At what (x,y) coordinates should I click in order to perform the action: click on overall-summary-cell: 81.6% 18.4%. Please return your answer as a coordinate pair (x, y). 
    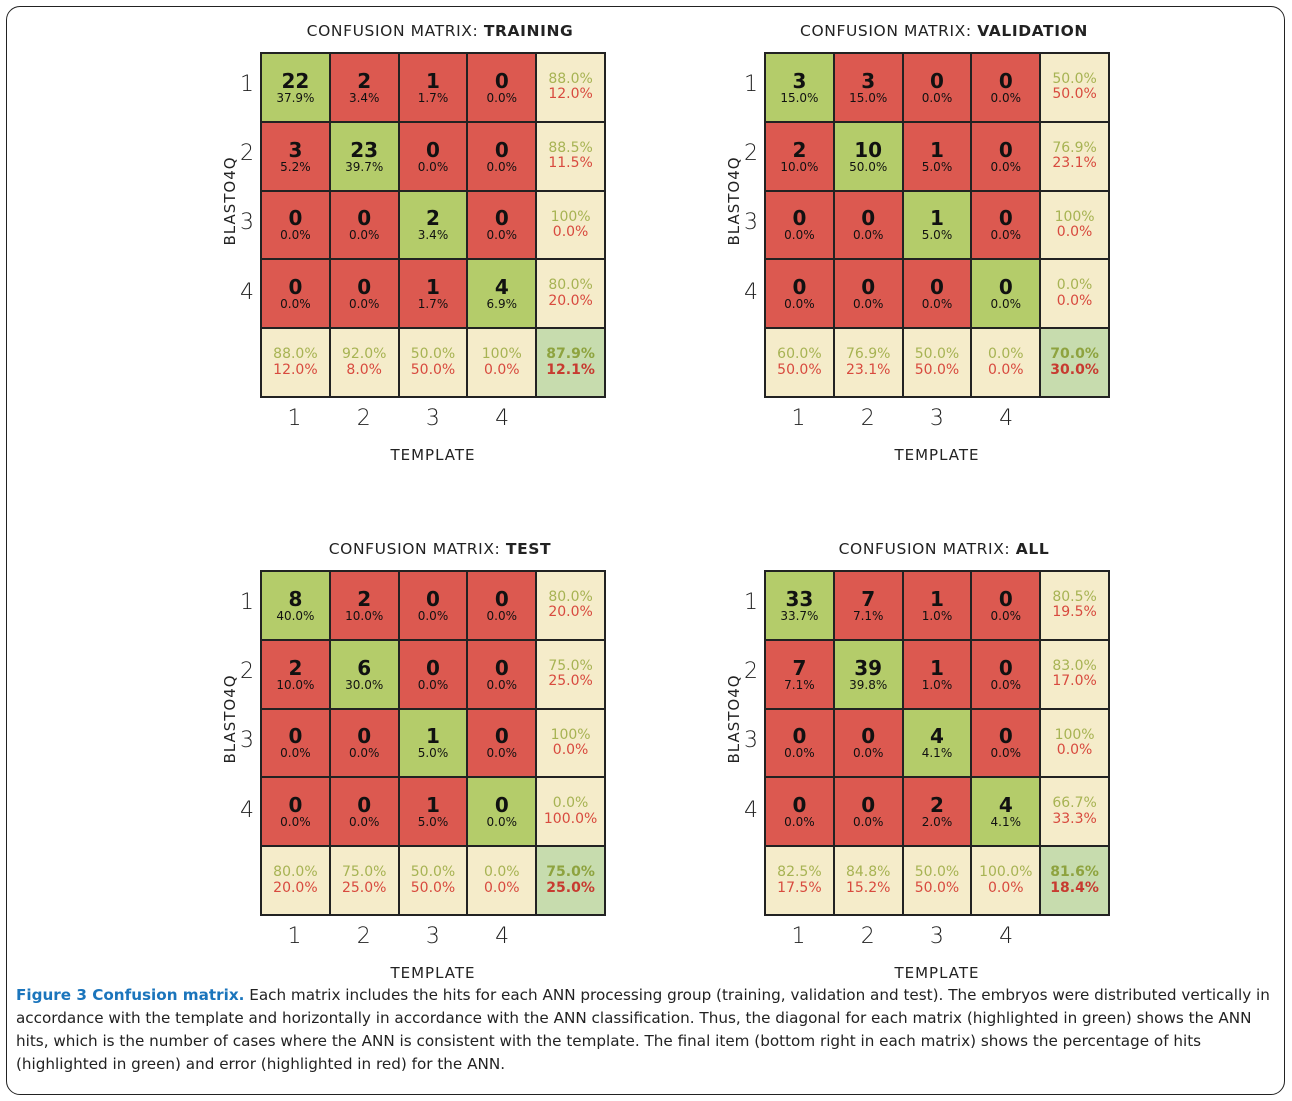
    Looking at the image, I should click on (1074, 880).